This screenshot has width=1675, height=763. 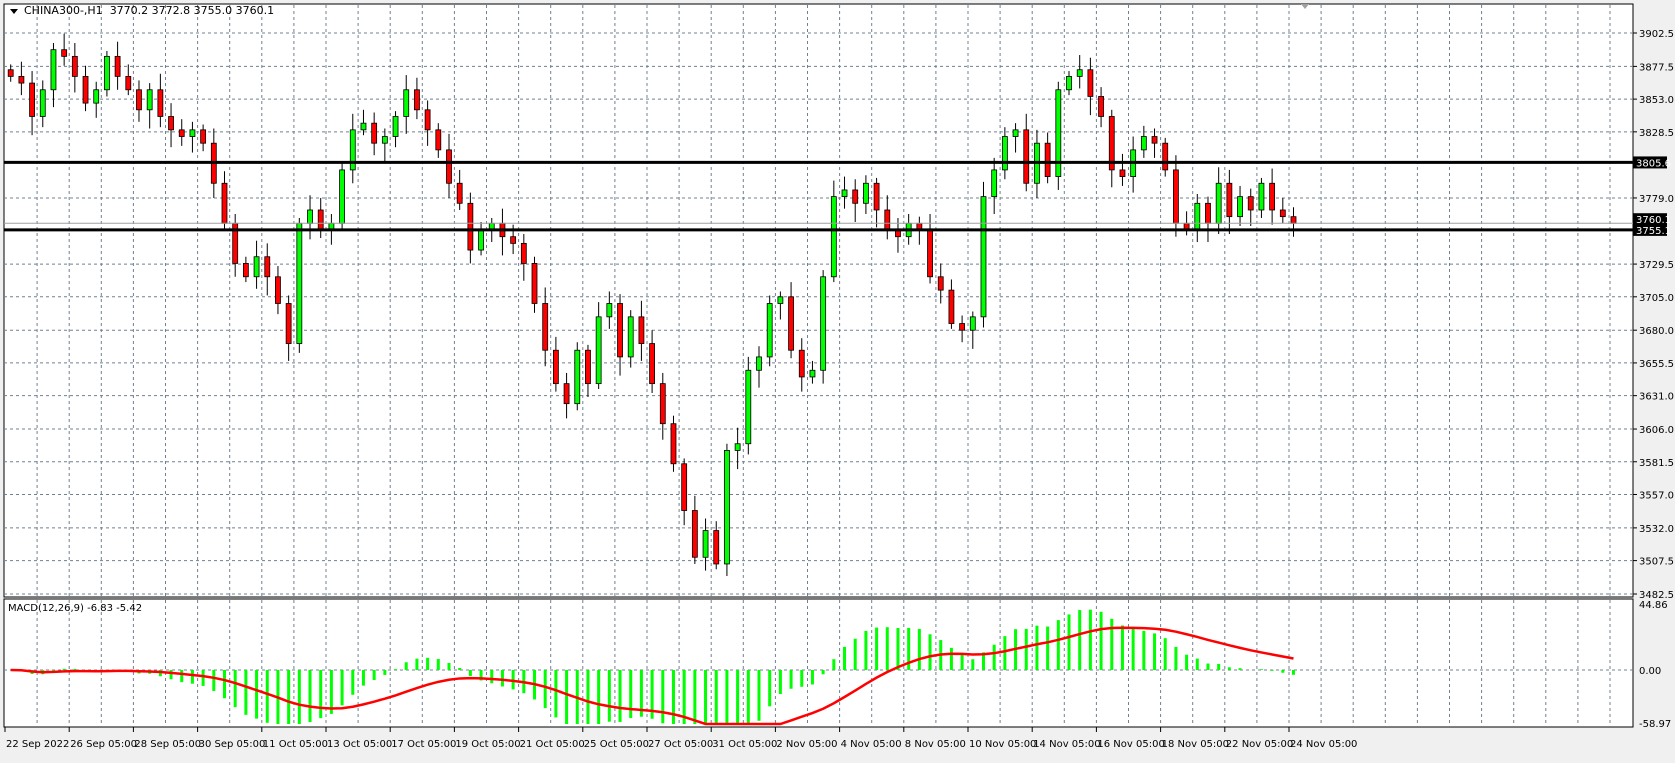 I want to click on price-axis-label: 3557.0, so click(x=1656, y=495).